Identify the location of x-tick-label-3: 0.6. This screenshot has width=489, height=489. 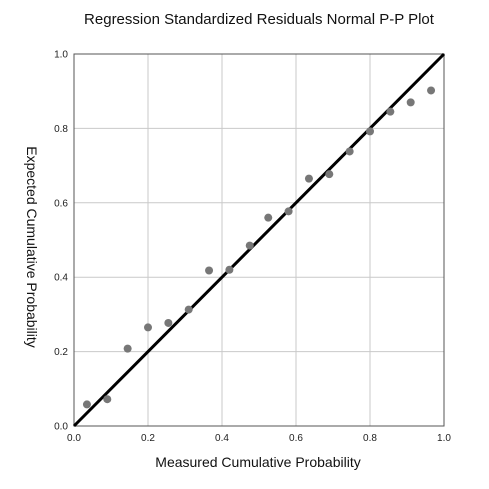
(296, 438).